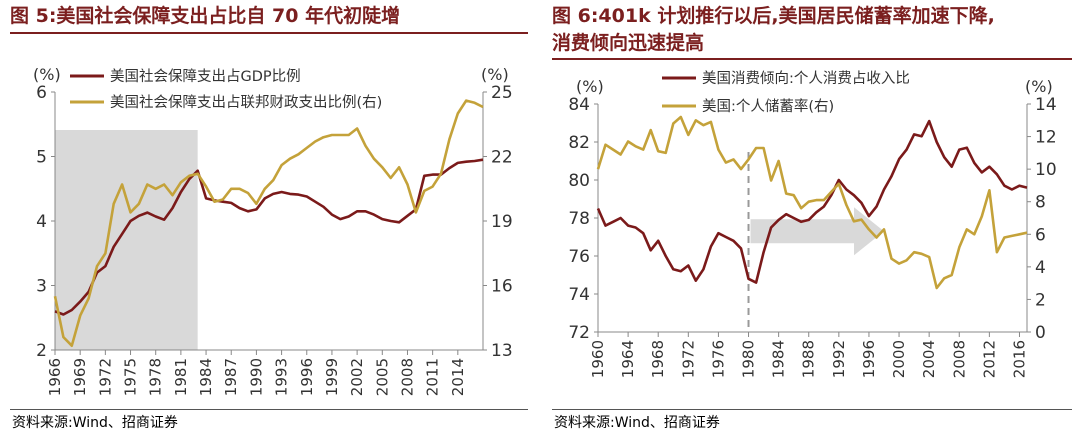  What do you see at coordinates (929, 359) in the screenshot?
I see `x-tick-label: 2004` at bounding box center [929, 359].